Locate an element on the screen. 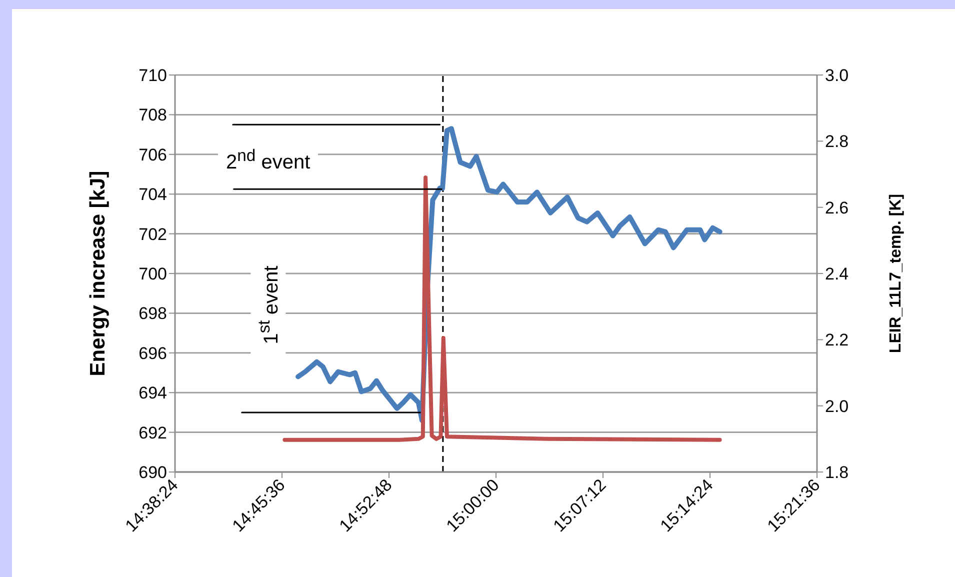 Image resolution: width=955 pixels, height=577 pixels. y2-tick-label: 2.8 is located at coordinates (837, 142).